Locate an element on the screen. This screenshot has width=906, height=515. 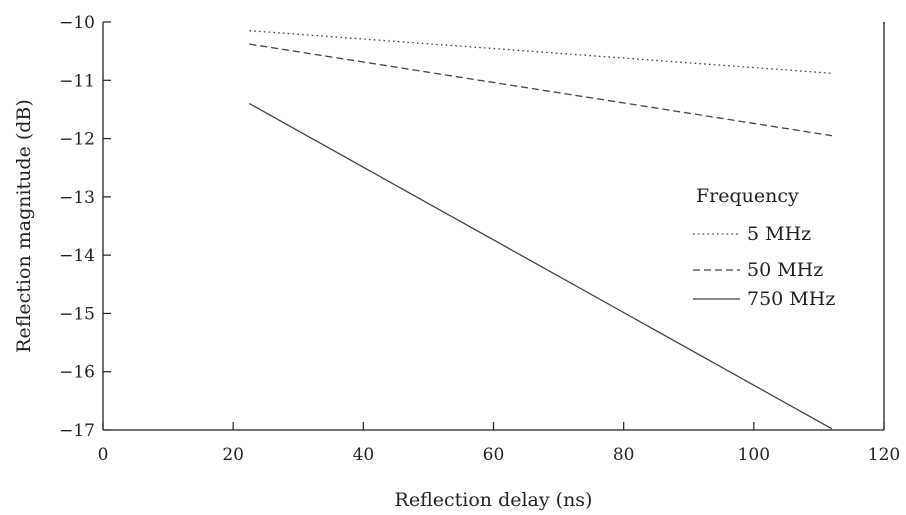
legend-title: Frequency is located at coordinates (747, 196).